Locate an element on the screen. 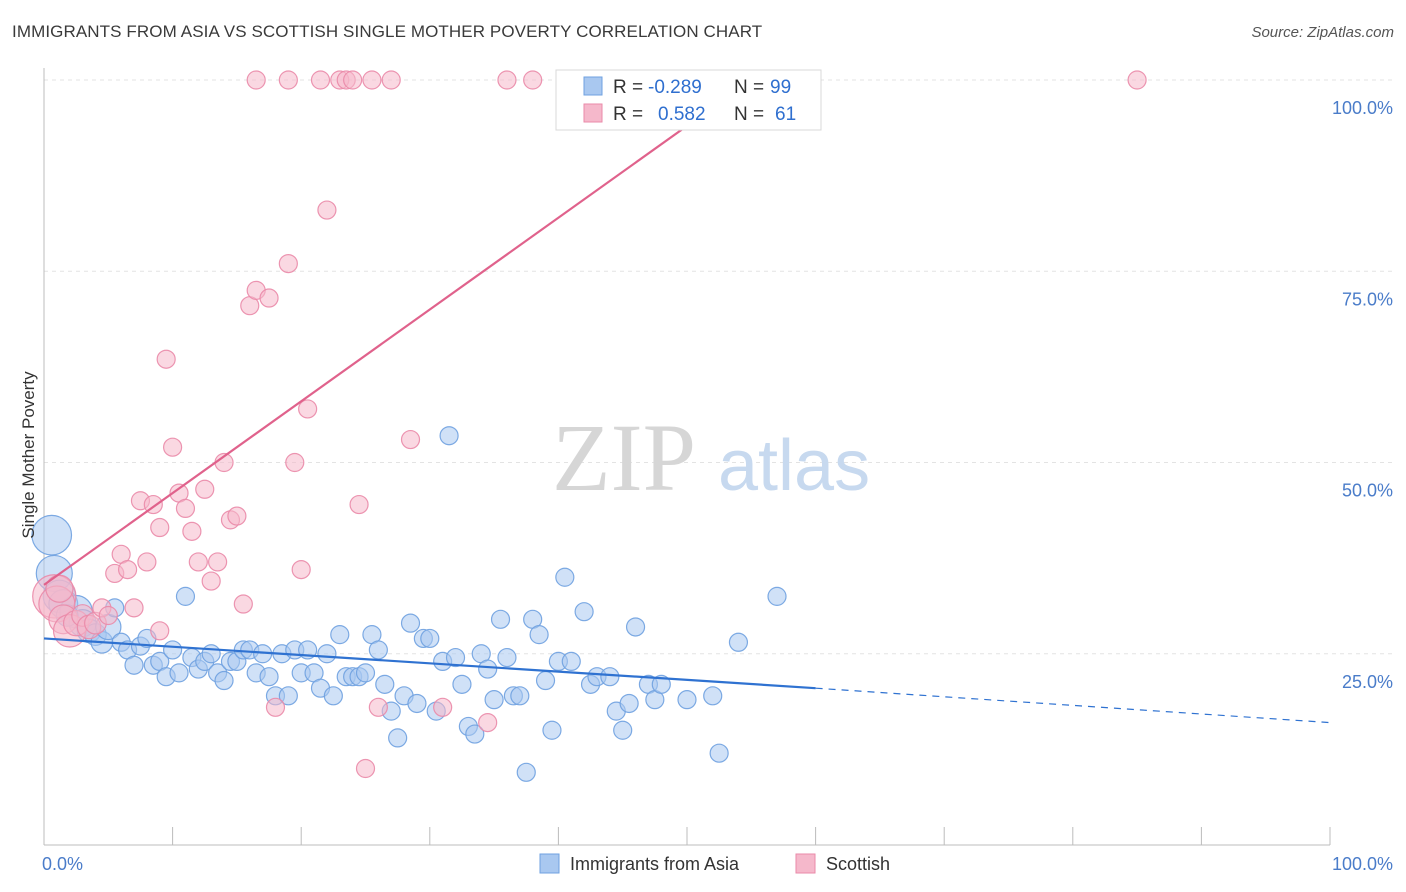  legend-swatch-immigrants-from-asia is located at coordinates (549, 863).